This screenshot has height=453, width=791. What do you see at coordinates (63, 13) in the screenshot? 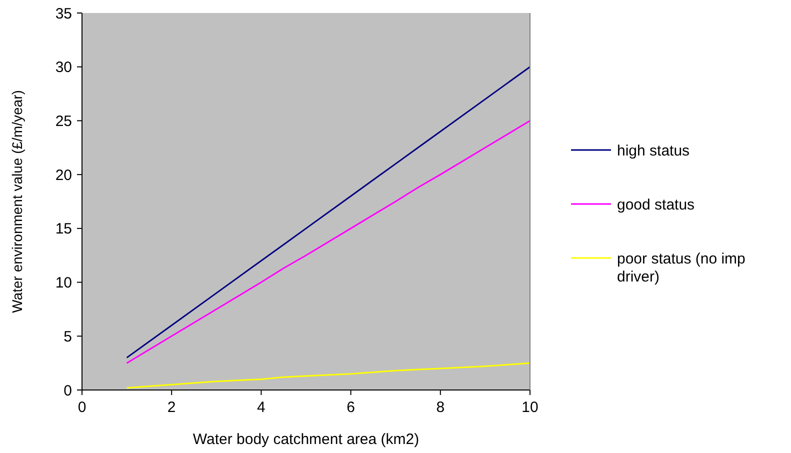
I see `y-tick-label: 35` at bounding box center [63, 13].